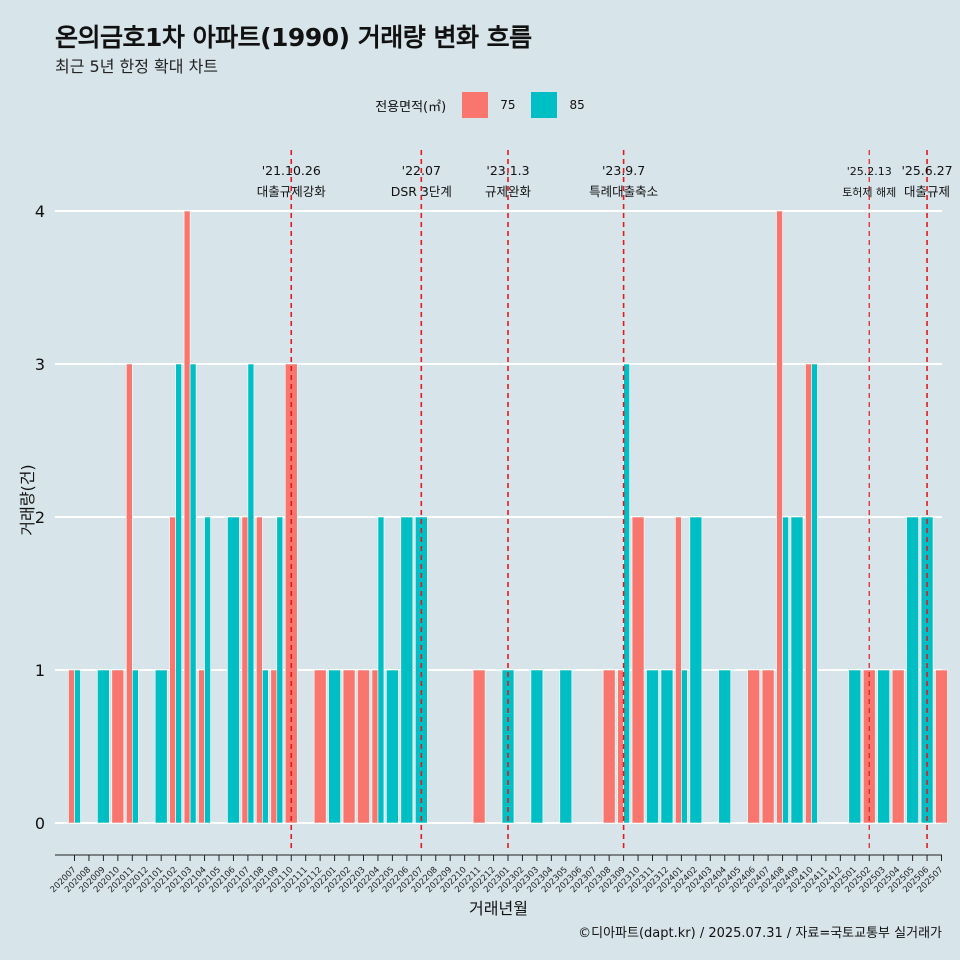 The width and height of the screenshot is (960, 960). What do you see at coordinates (40, 364) in the screenshot?
I see `y-tick-label: 3` at bounding box center [40, 364].